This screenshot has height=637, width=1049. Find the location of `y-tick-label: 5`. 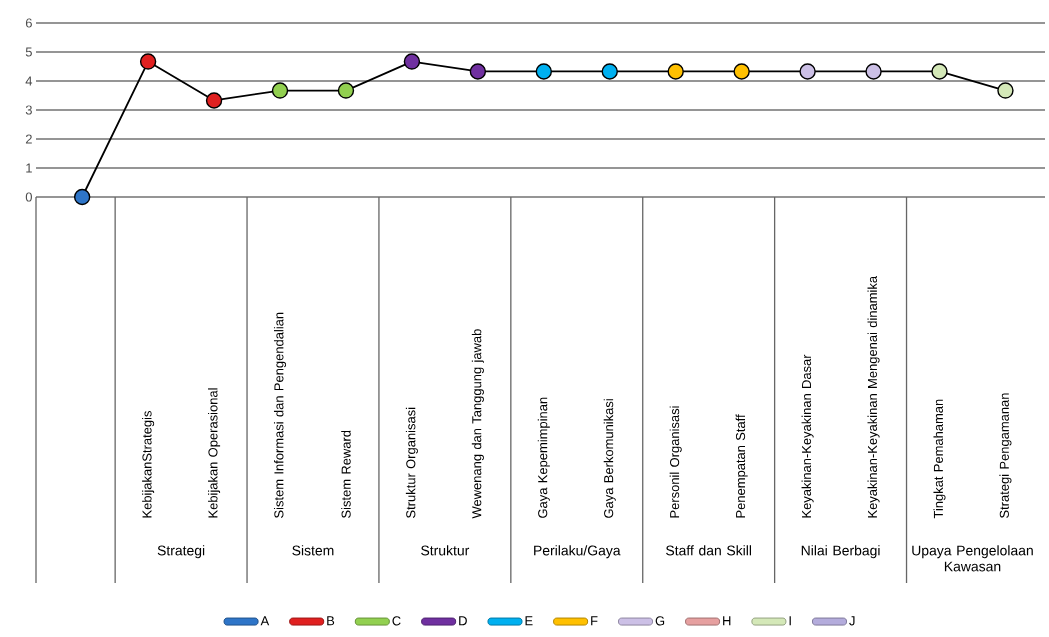

y-tick-label: 5 is located at coordinates (28, 52).